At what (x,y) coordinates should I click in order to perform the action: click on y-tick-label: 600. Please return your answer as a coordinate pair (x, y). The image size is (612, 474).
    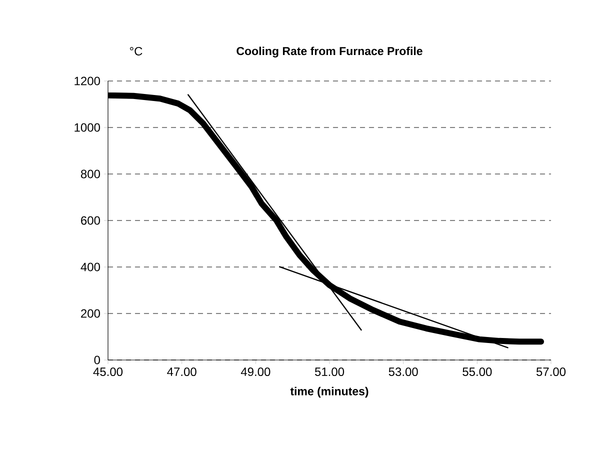
    Looking at the image, I should click on (90, 220).